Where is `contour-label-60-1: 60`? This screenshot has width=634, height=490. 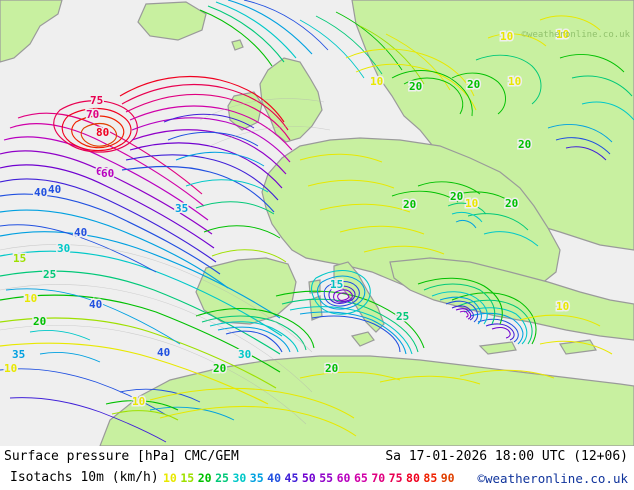 contour-label-60-1: 60 is located at coordinates (102, 171).